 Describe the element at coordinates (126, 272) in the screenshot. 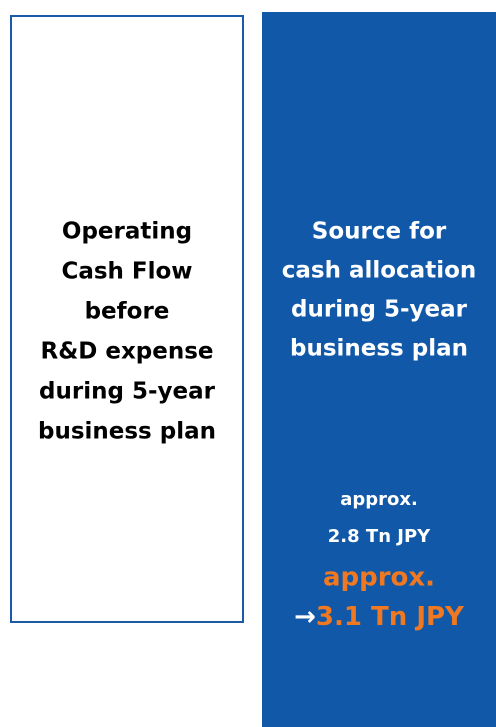

I see `text-line: Cash Flow` at that location.